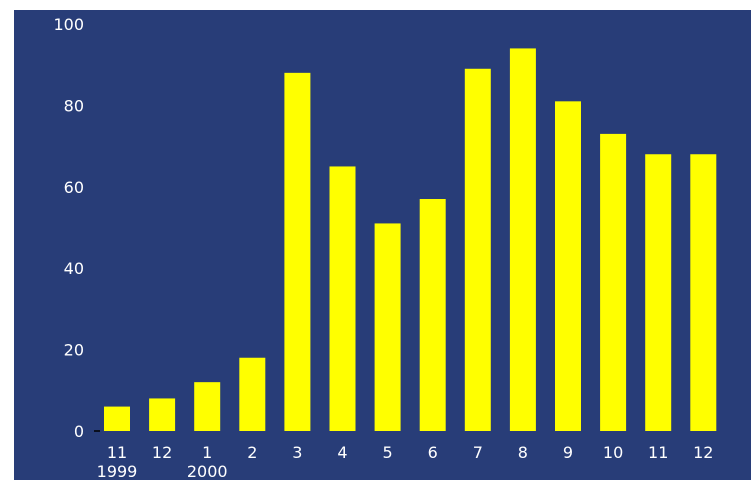  I want to click on x-tick-label: 10, so click(613, 452).